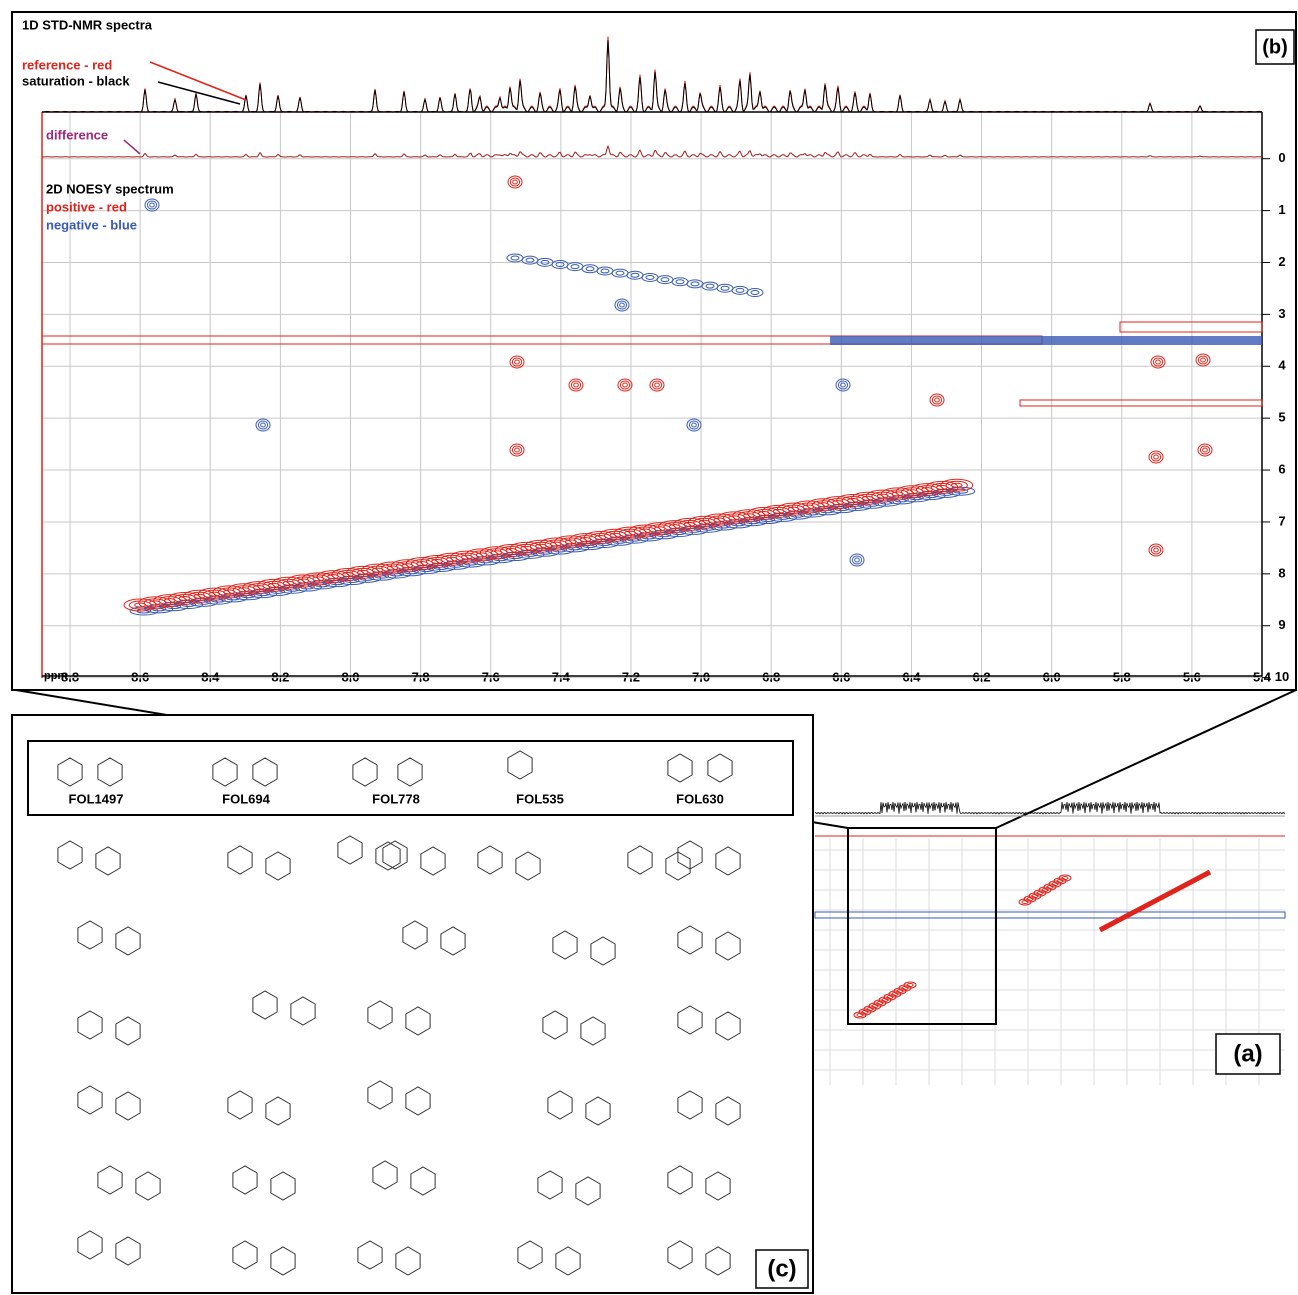 Image resolution: width=1298 pixels, height=1295 pixels. What do you see at coordinates (841, 676) in the screenshot?
I see `x-tick-label: 6.6` at bounding box center [841, 676].